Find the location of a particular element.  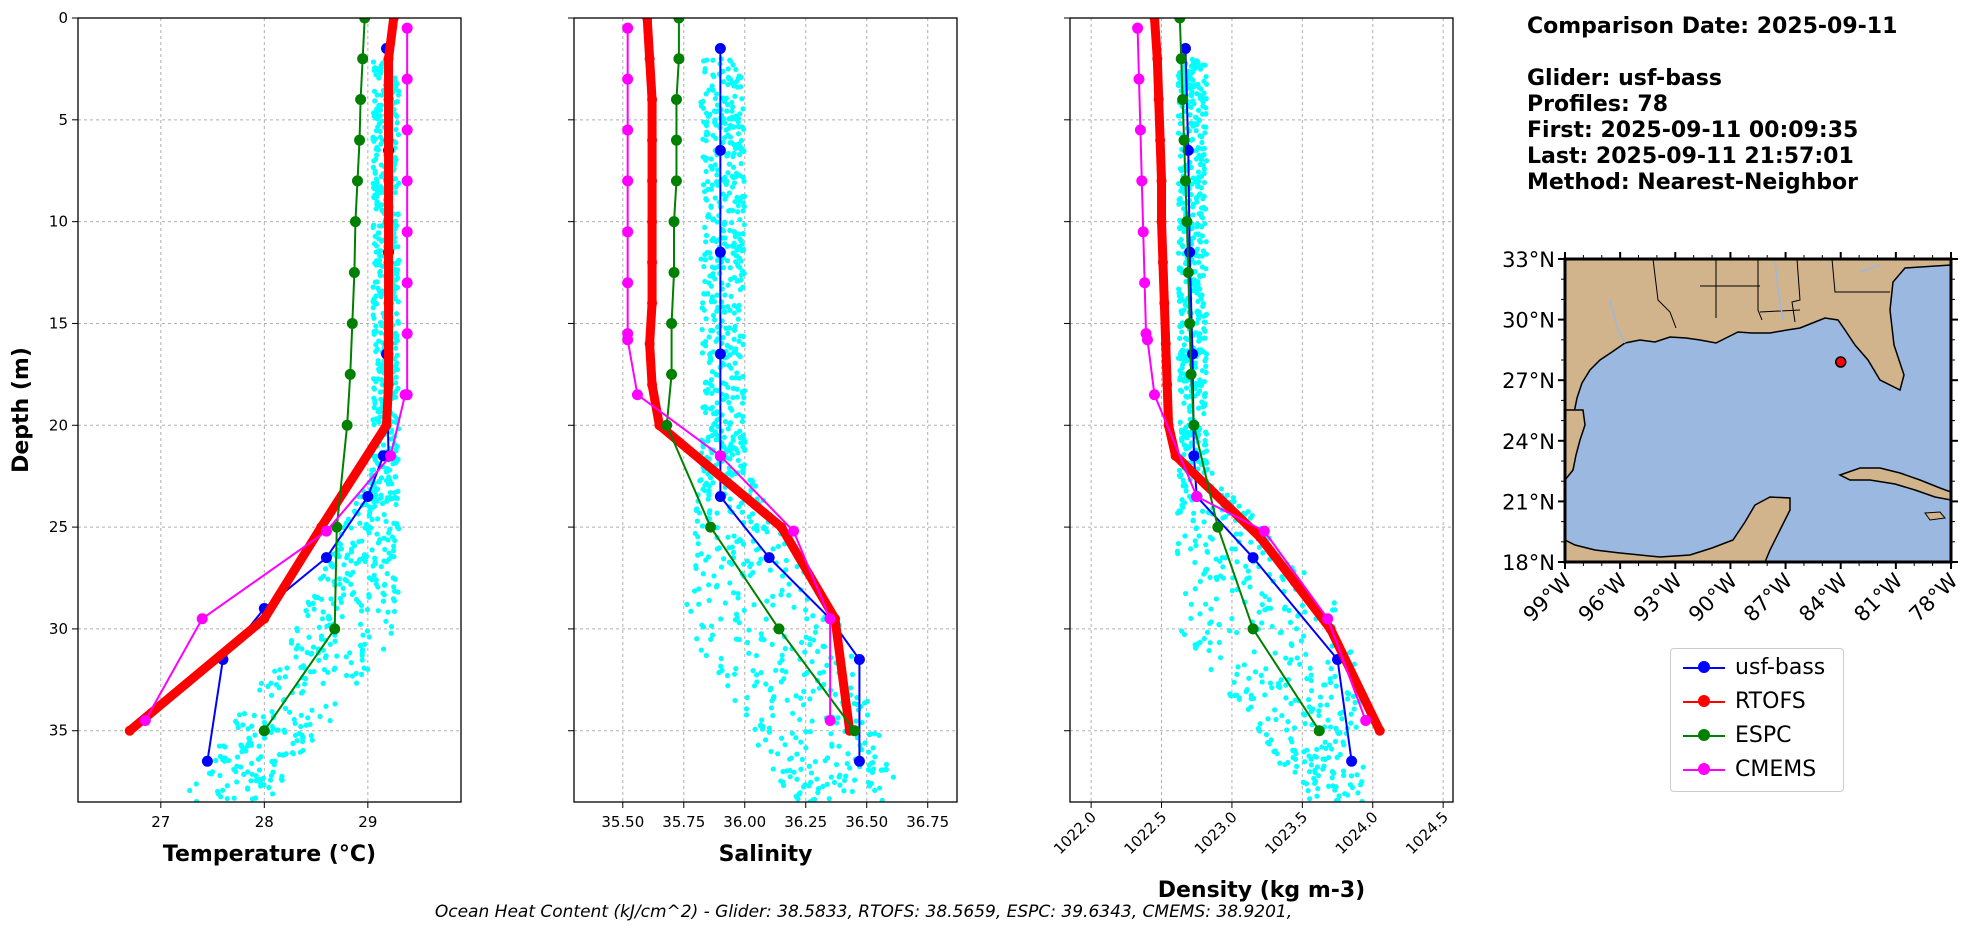

y-tick-label: 30 is located at coordinates (58, 629).